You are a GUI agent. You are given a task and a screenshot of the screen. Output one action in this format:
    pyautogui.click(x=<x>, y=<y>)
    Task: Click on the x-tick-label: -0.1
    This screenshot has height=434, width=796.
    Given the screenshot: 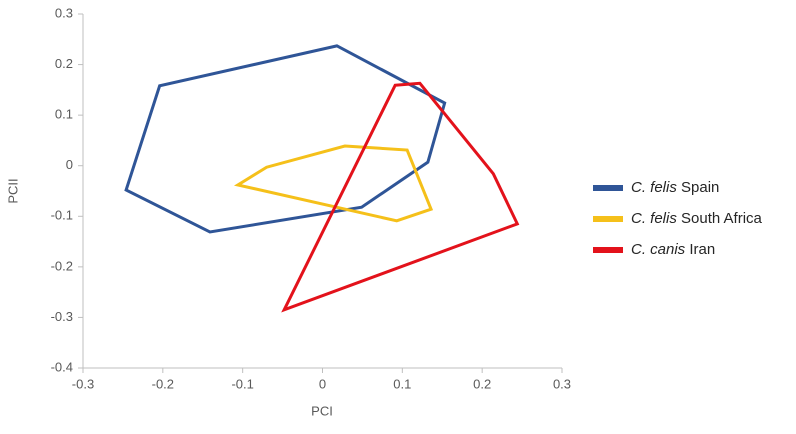 What is the action you would take?
    pyautogui.click(x=242, y=383)
    